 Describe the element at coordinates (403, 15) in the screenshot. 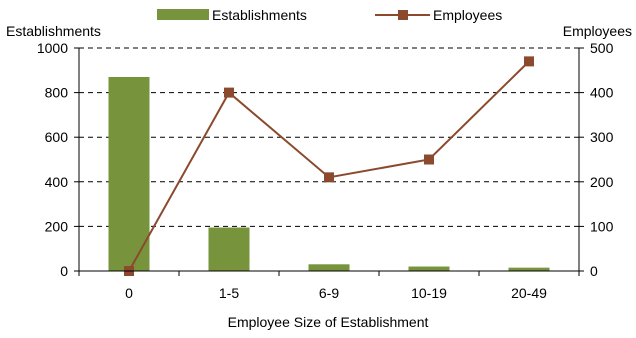

I see `legend-marker-employees` at that location.